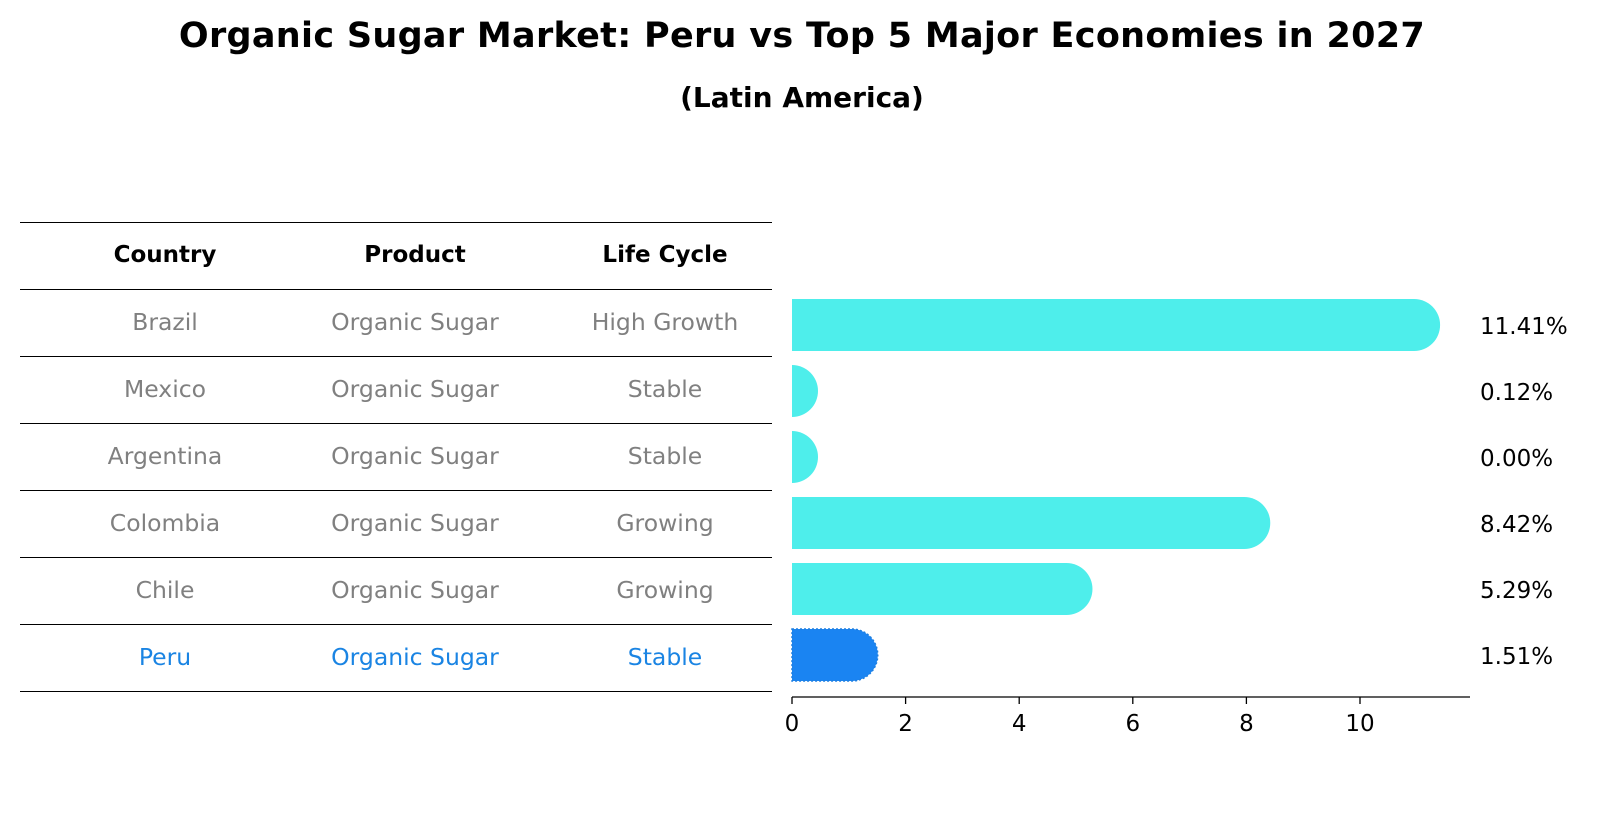 This screenshot has width=1604, height=823. I want to click on table-header-row: Country Product Life Cycle, so click(396, 255).